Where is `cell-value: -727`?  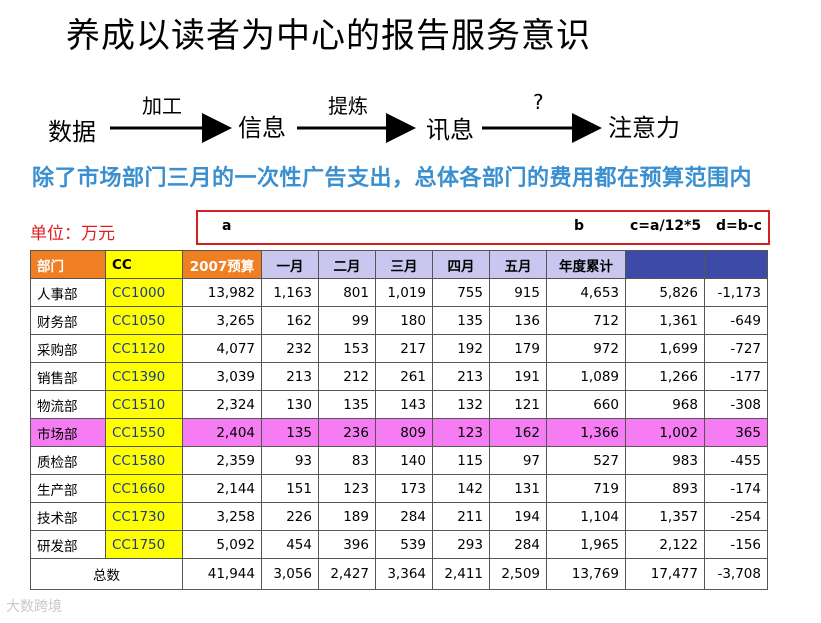 cell-value: -727 is located at coordinates (736, 348).